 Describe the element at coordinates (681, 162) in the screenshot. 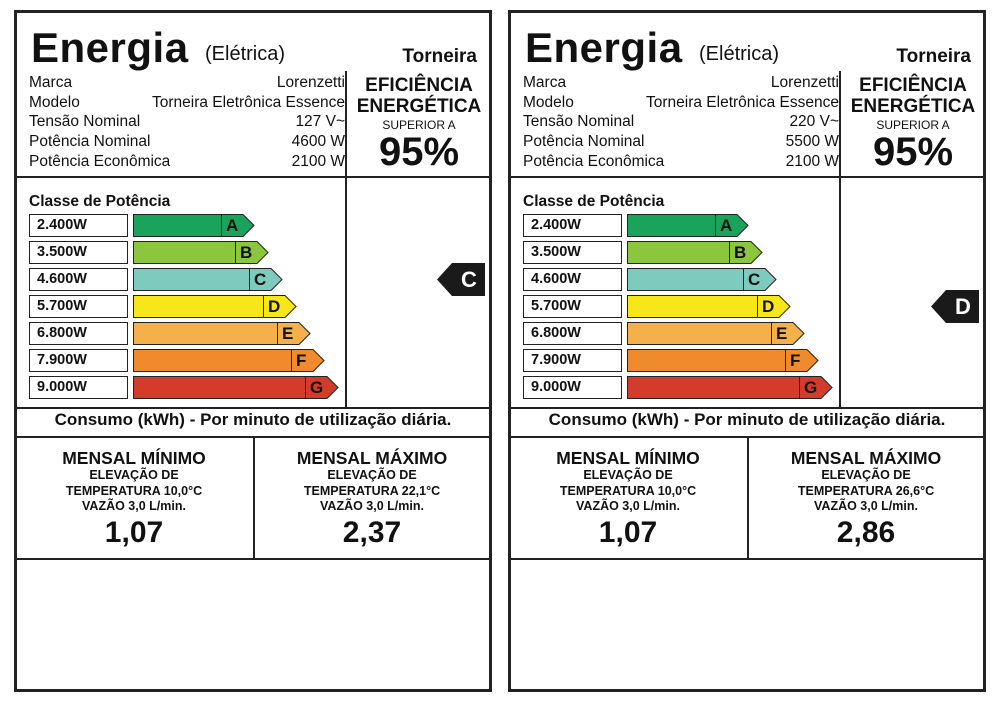

I see `spec-row: Potência Econômica 2100 W` at that location.